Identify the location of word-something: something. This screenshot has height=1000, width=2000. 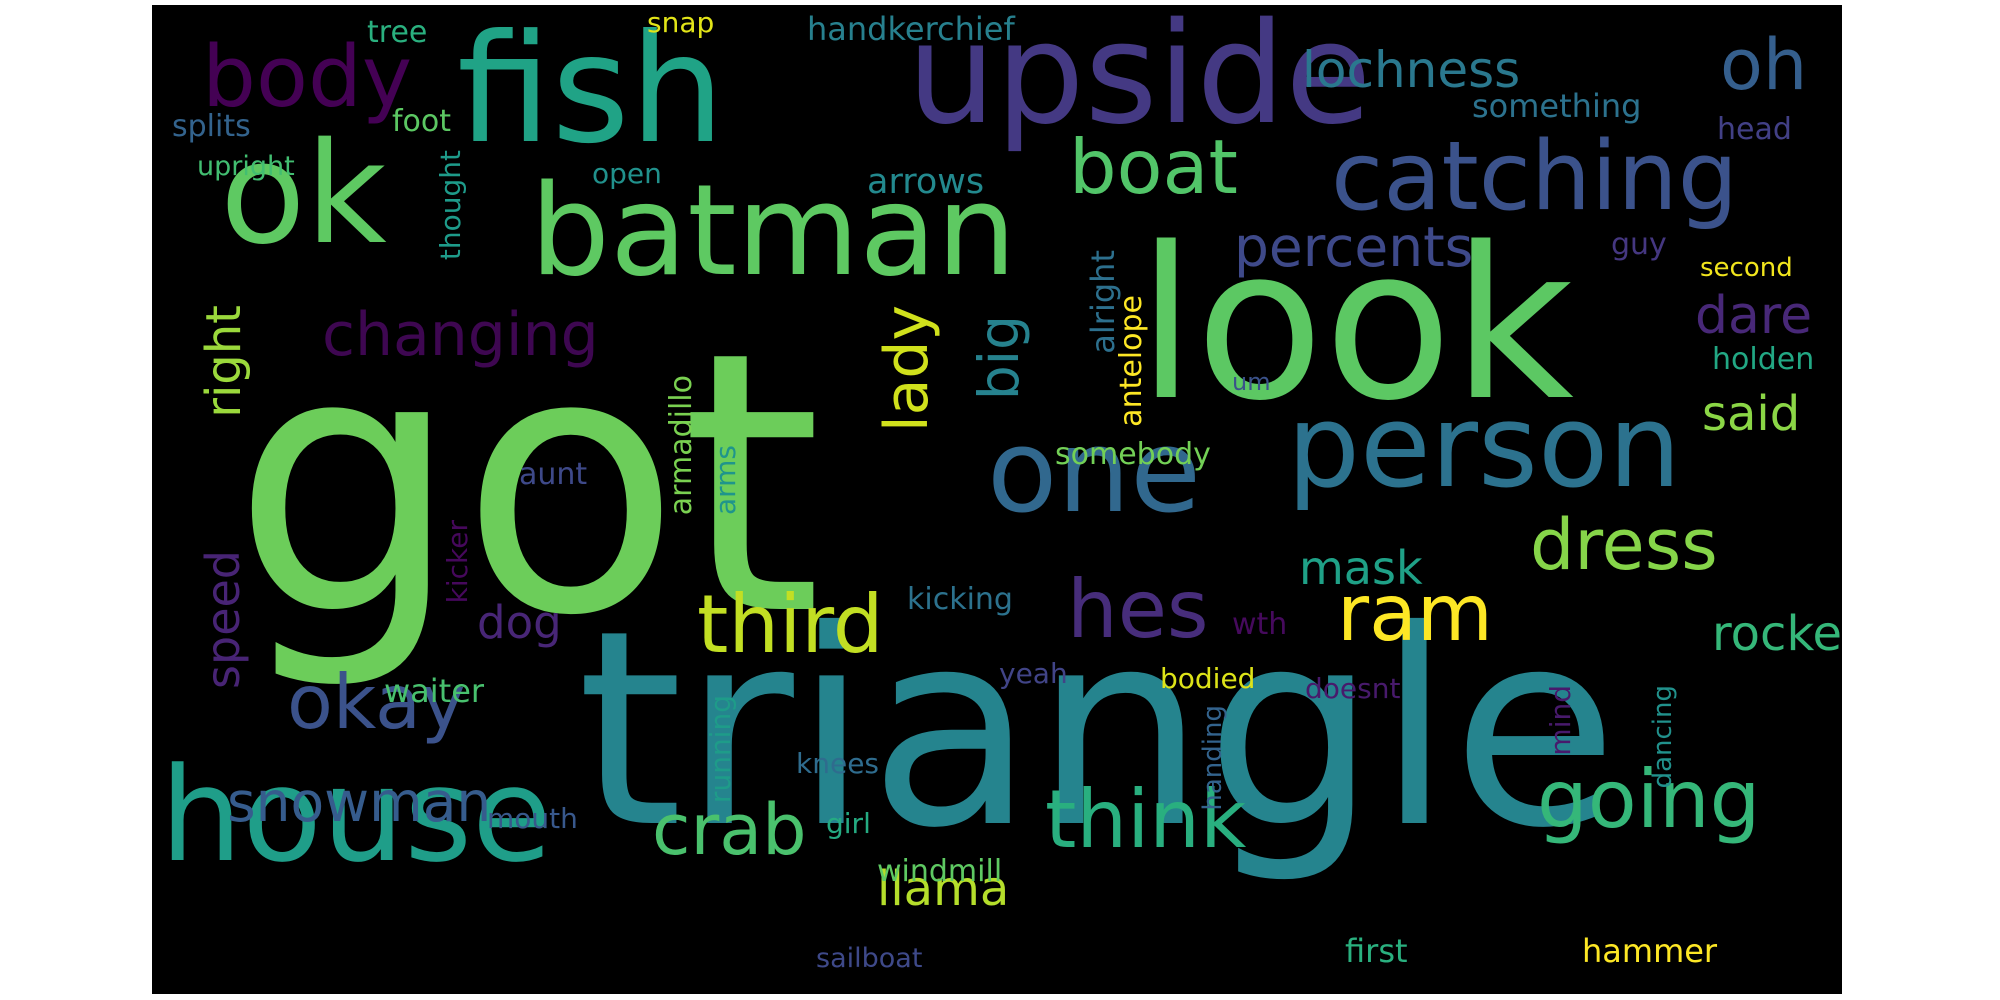
(1557, 106).